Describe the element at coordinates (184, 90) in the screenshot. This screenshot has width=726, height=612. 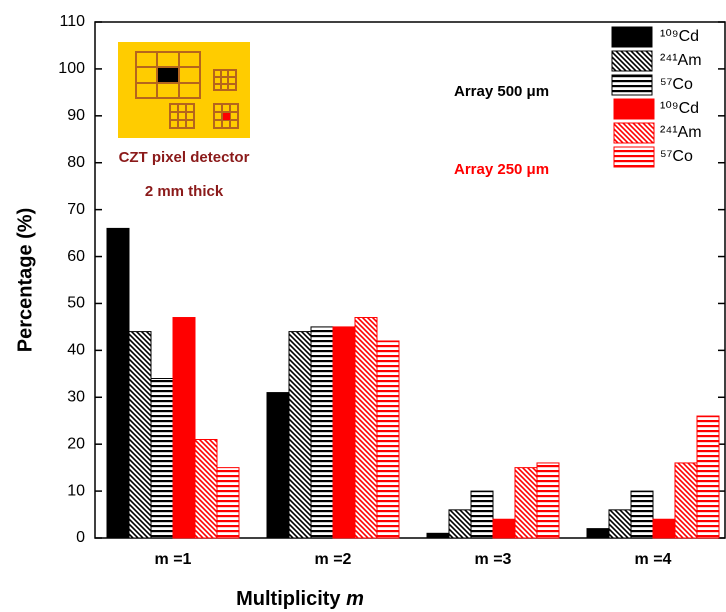
I see `inset` at that location.